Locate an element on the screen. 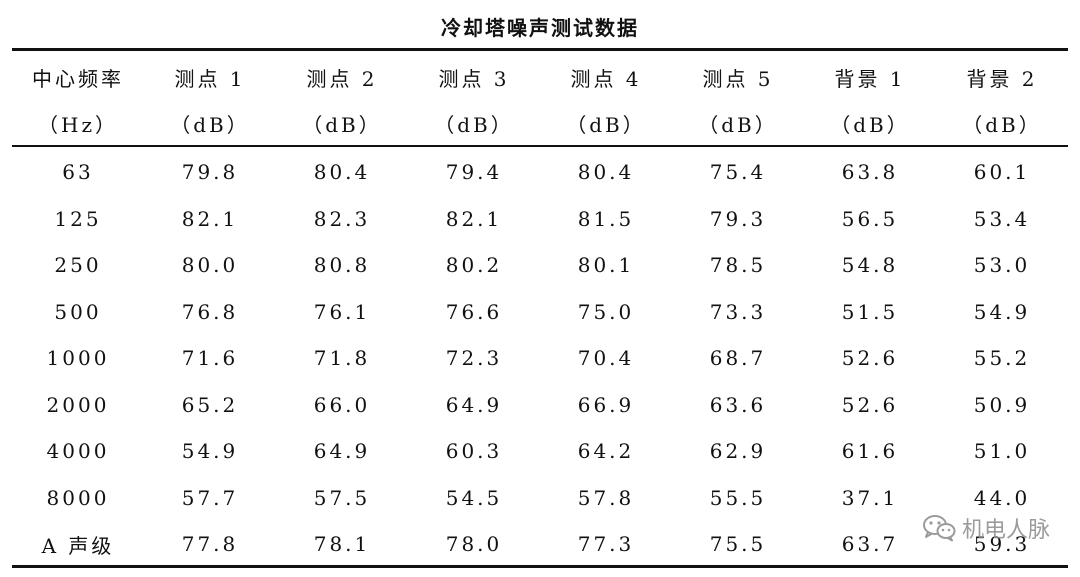  table-cell: 71.6 is located at coordinates (210, 358).